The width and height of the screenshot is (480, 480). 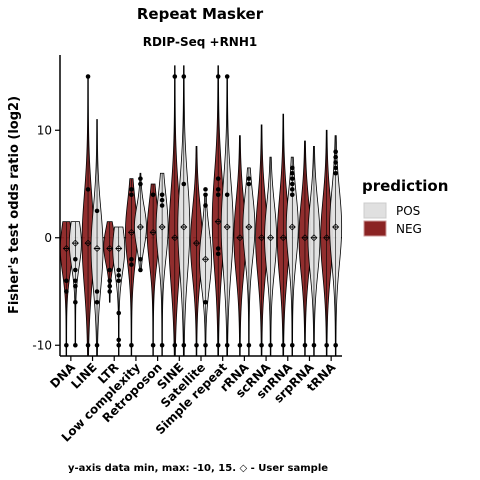 What do you see at coordinates (405, 186) in the screenshot?
I see `legend-title: prediction` at bounding box center [405, 186].